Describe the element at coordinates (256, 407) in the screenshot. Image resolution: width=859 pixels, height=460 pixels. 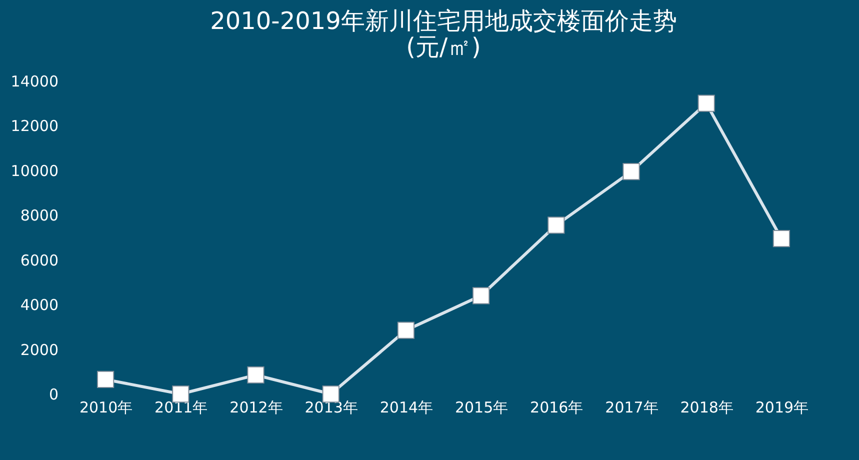
I see `x-tick-label: 2012年` at that location.